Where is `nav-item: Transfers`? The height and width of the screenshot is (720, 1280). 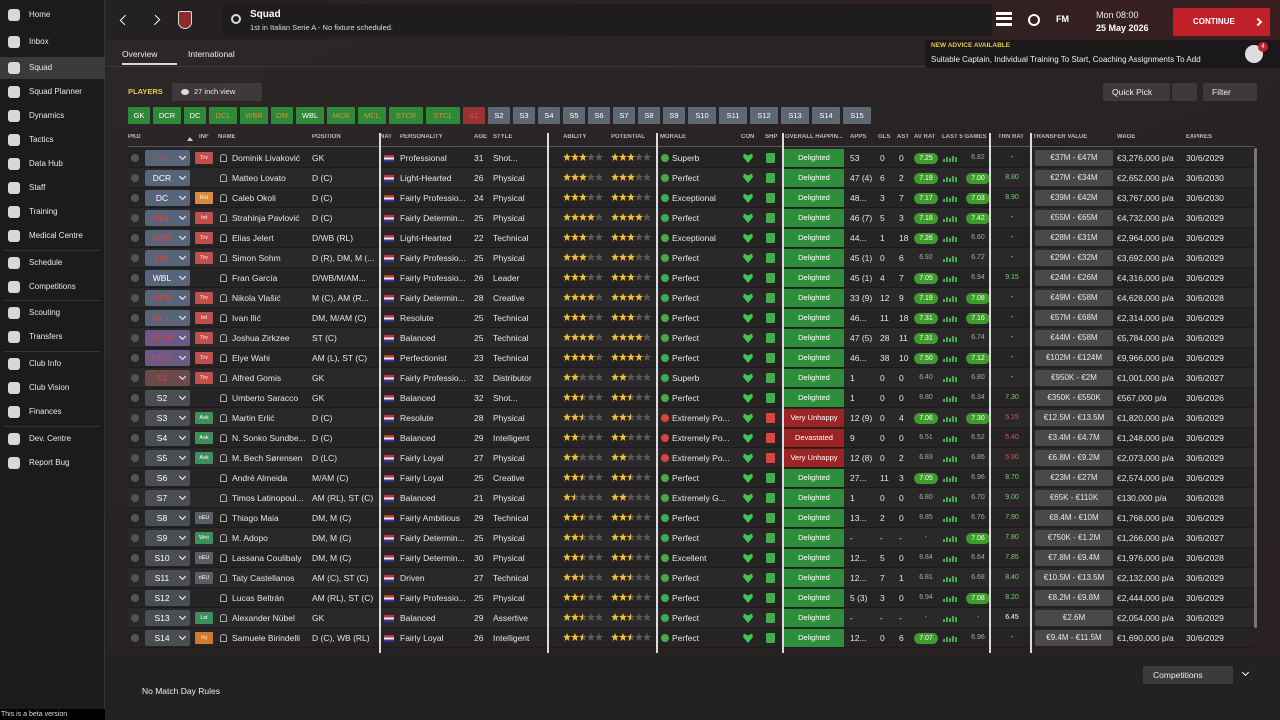 nav-item: Transfers is located at coordinates (52, 337).